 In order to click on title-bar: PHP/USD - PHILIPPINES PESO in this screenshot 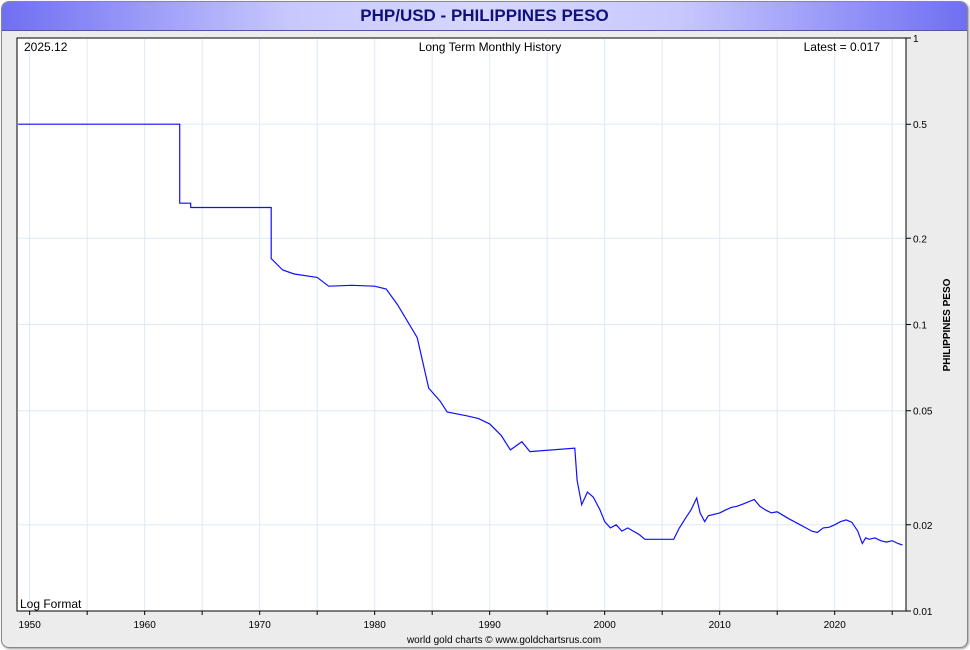, I will do `click(484, 16)`.